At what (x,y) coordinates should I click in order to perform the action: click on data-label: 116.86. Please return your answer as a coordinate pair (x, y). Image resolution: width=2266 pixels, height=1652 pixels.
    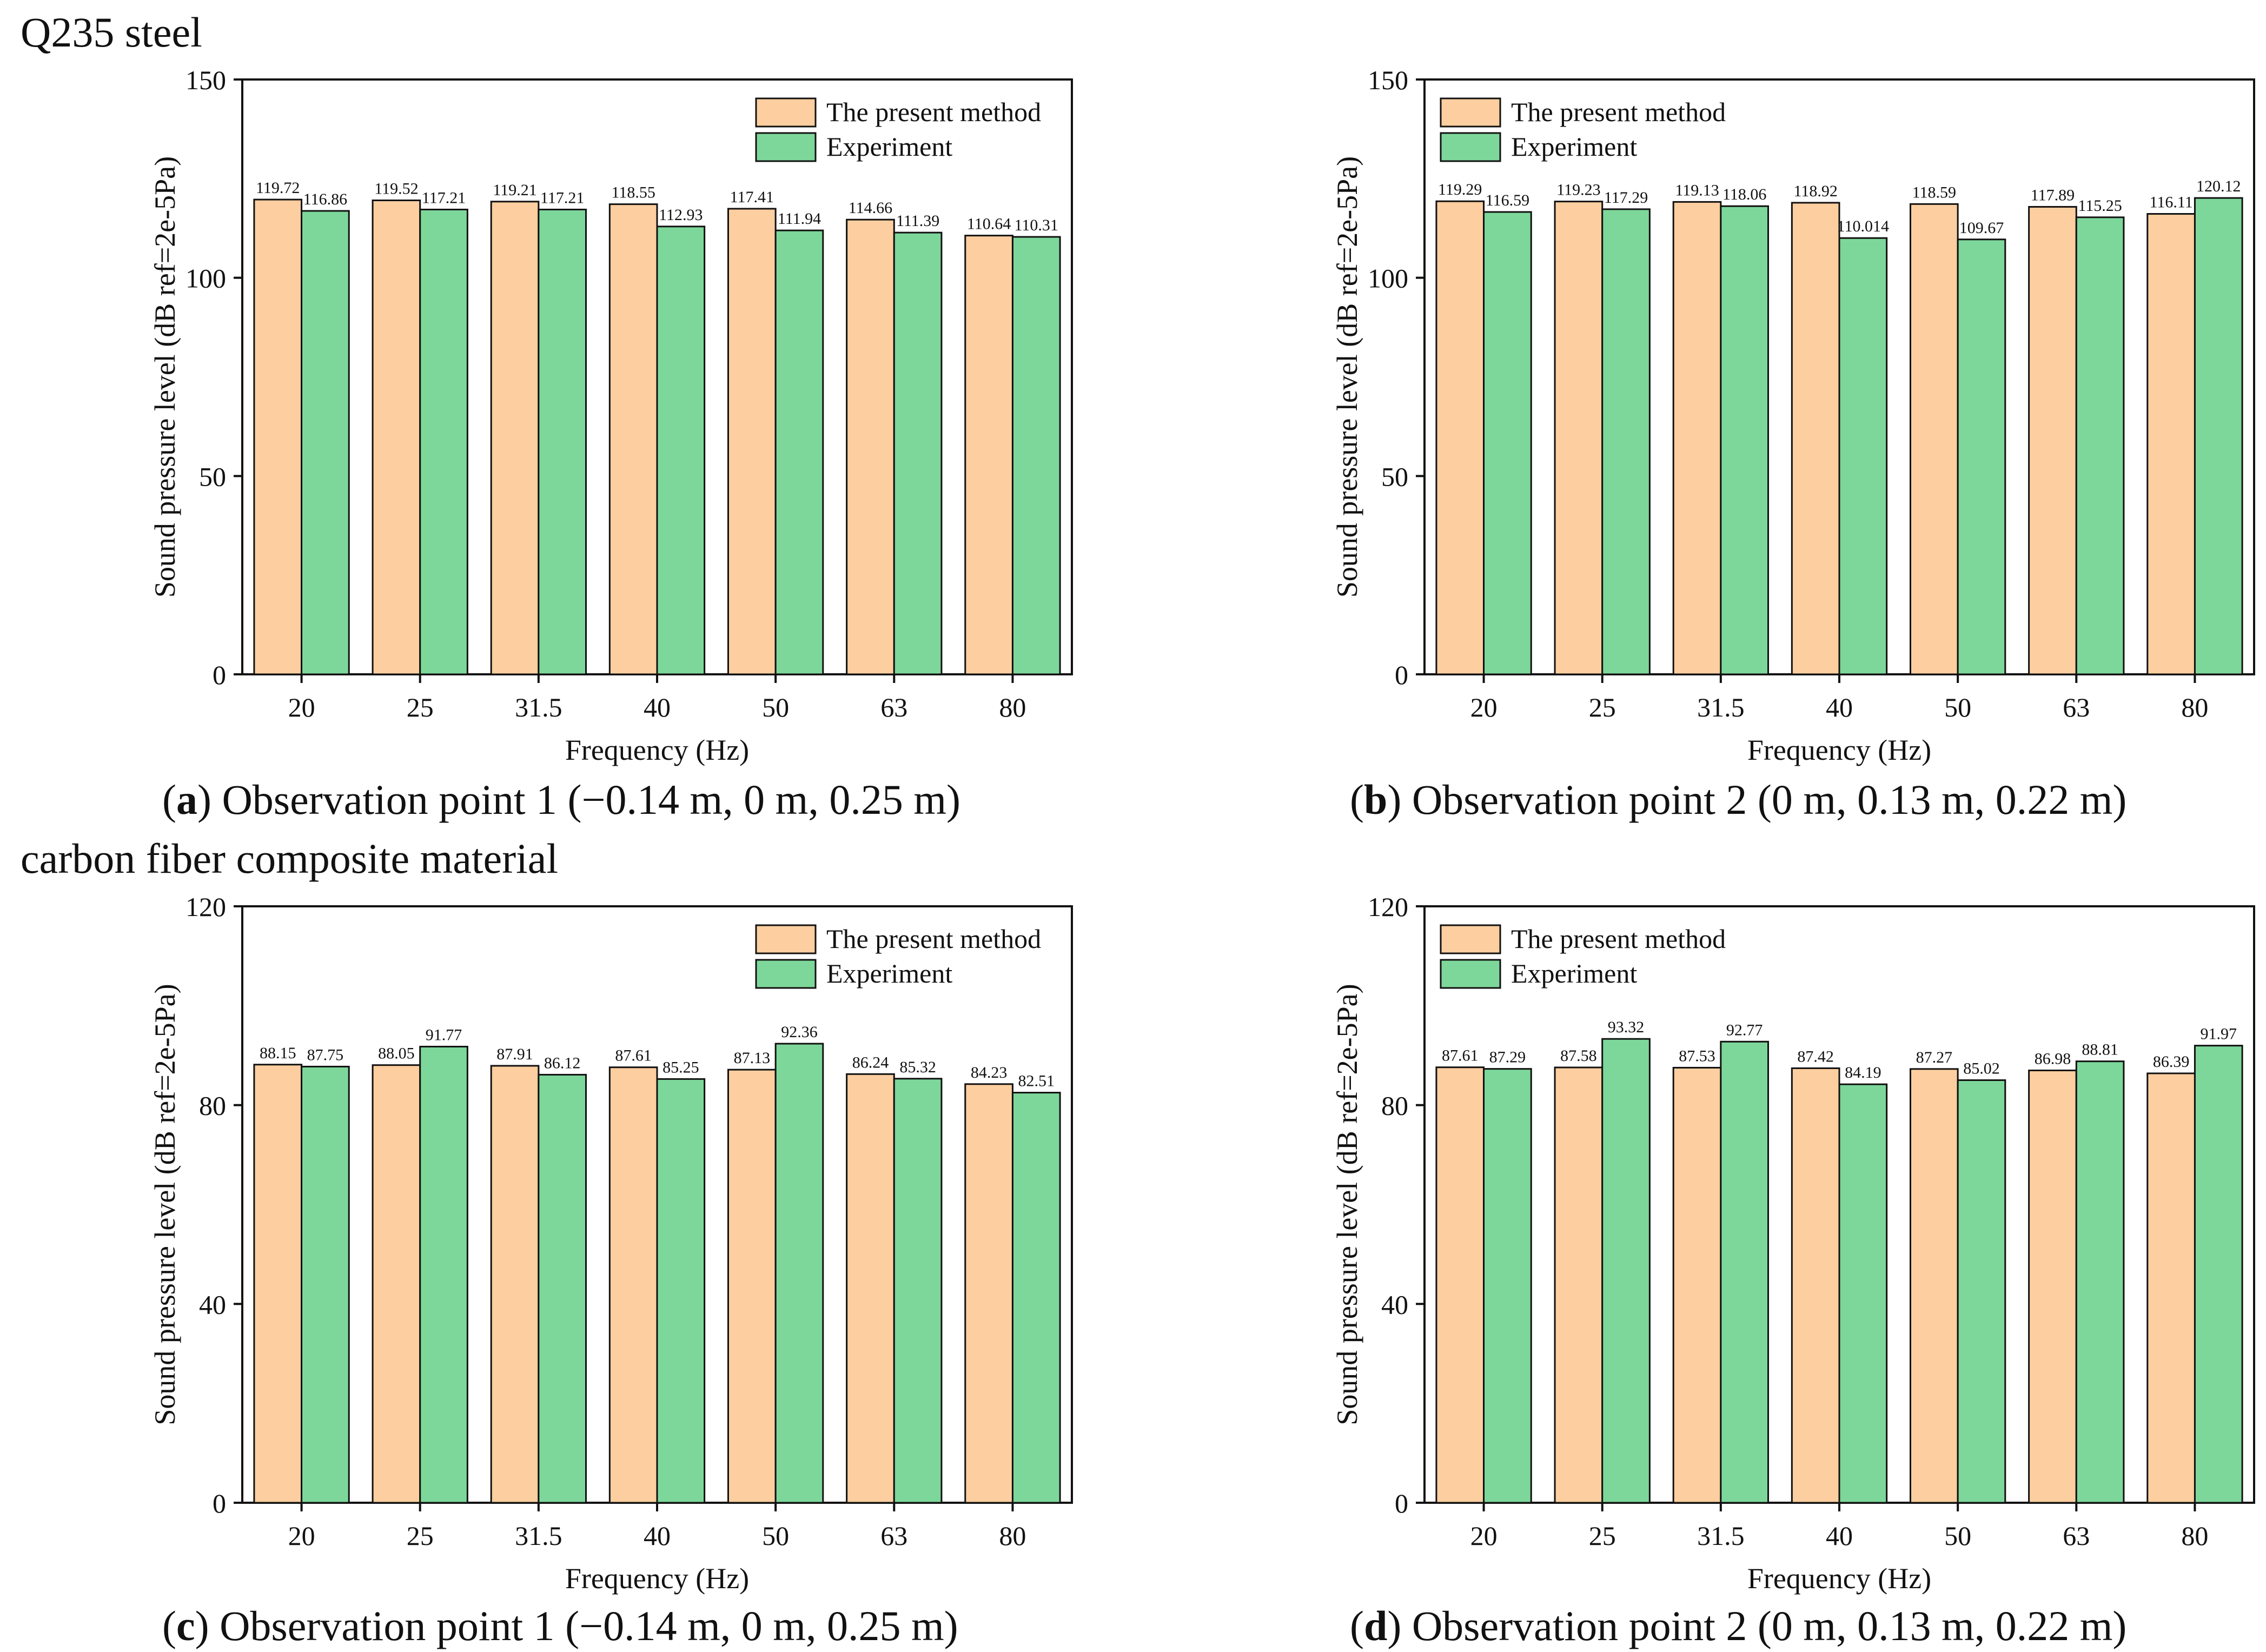
    Looking at the image, I should click on (325, 199).